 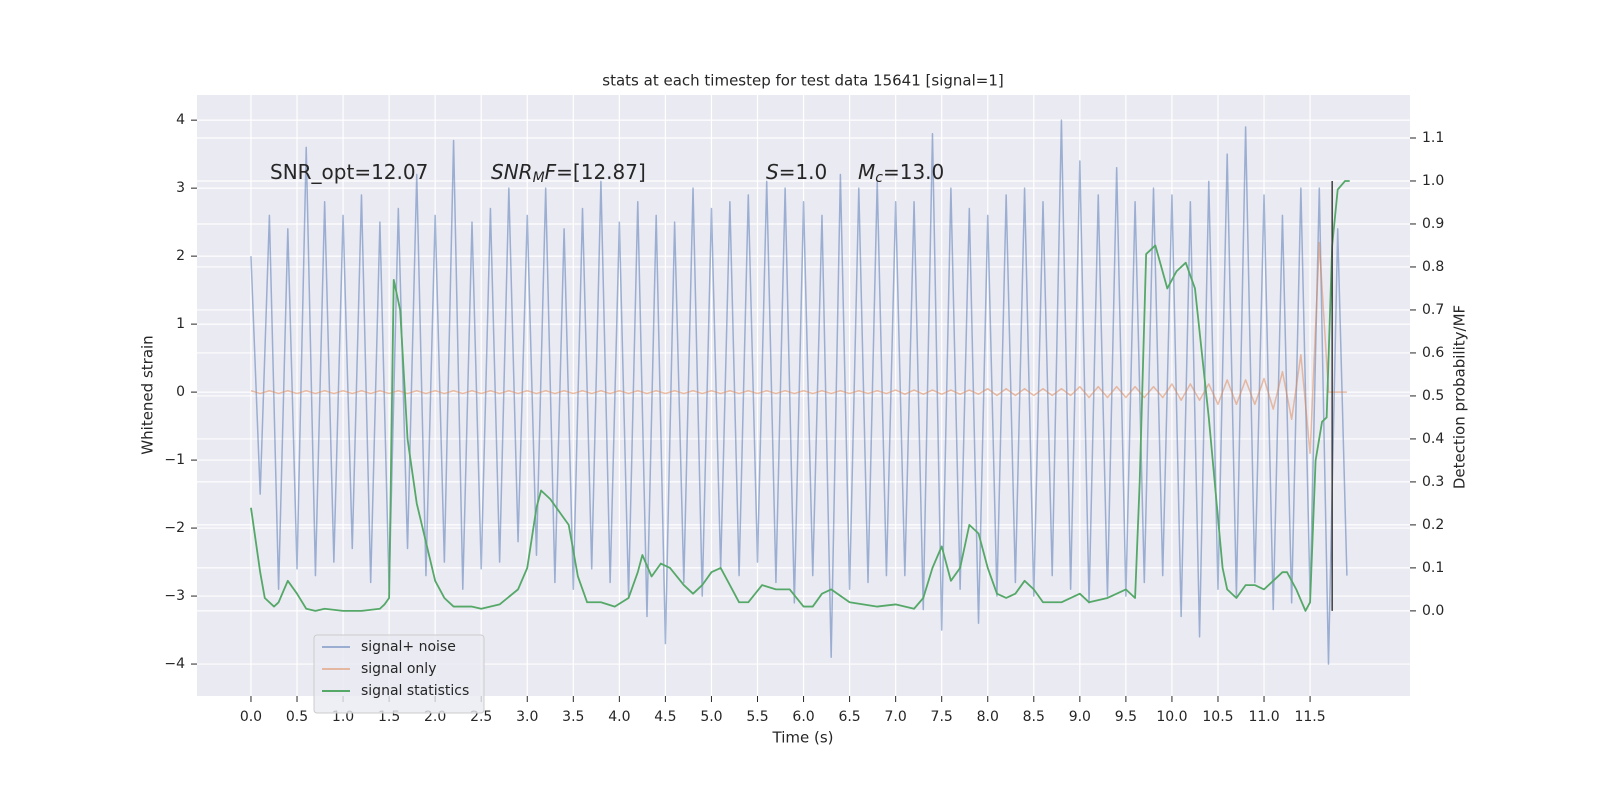 I want to click on annotation-part: c, so click(x=879, y=178).